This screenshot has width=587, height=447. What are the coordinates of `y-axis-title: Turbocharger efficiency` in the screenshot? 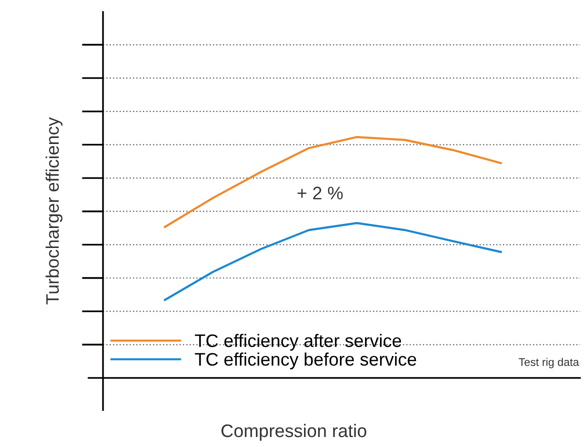 It's located at (54, 210).